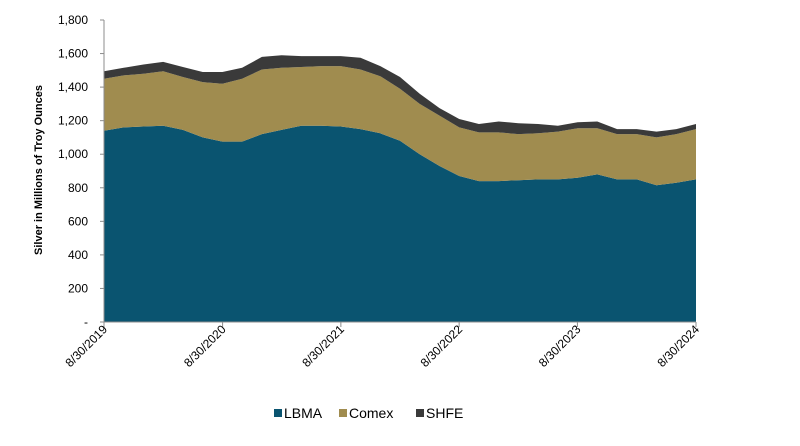 The width and height of the screenshot is (800, 446). I want to click on y-axis-title: Silver in Millions of Troy Ounces, so click(39, 170).